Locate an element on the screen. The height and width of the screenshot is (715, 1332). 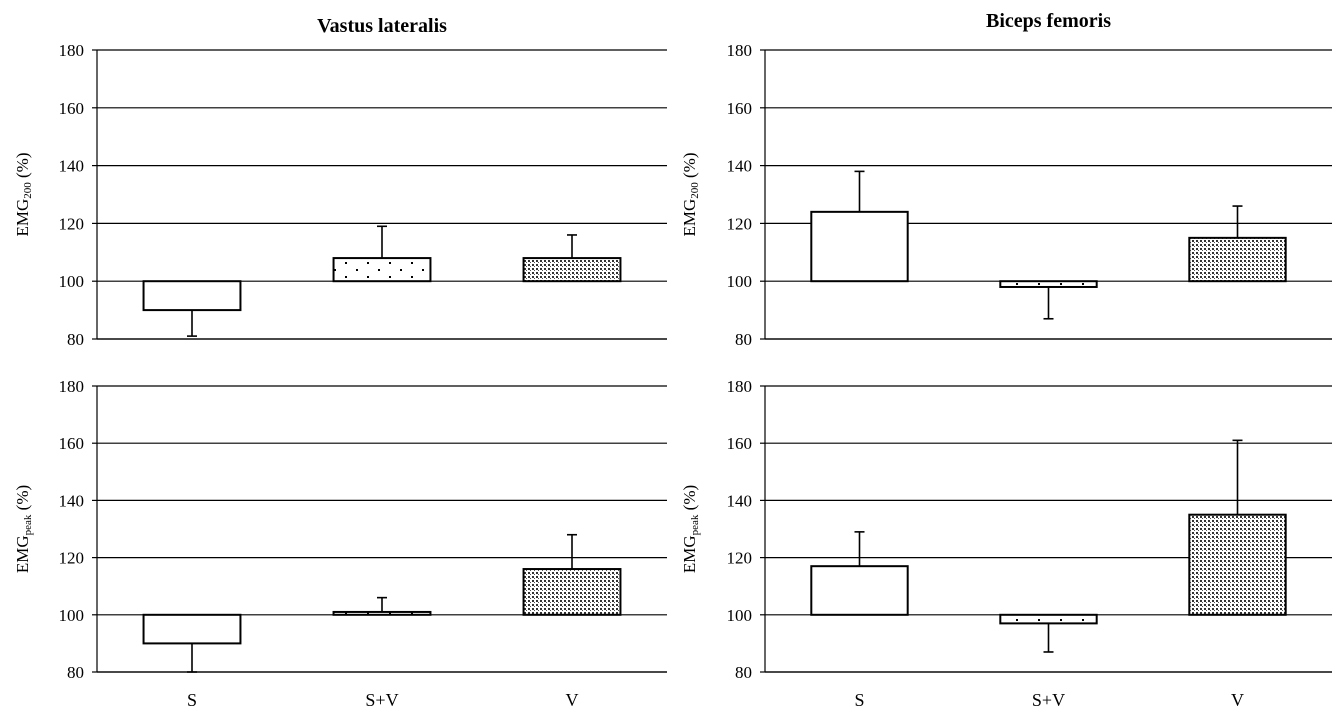
chart-title: Vastus lateralis is located at coordinates (382, 26).